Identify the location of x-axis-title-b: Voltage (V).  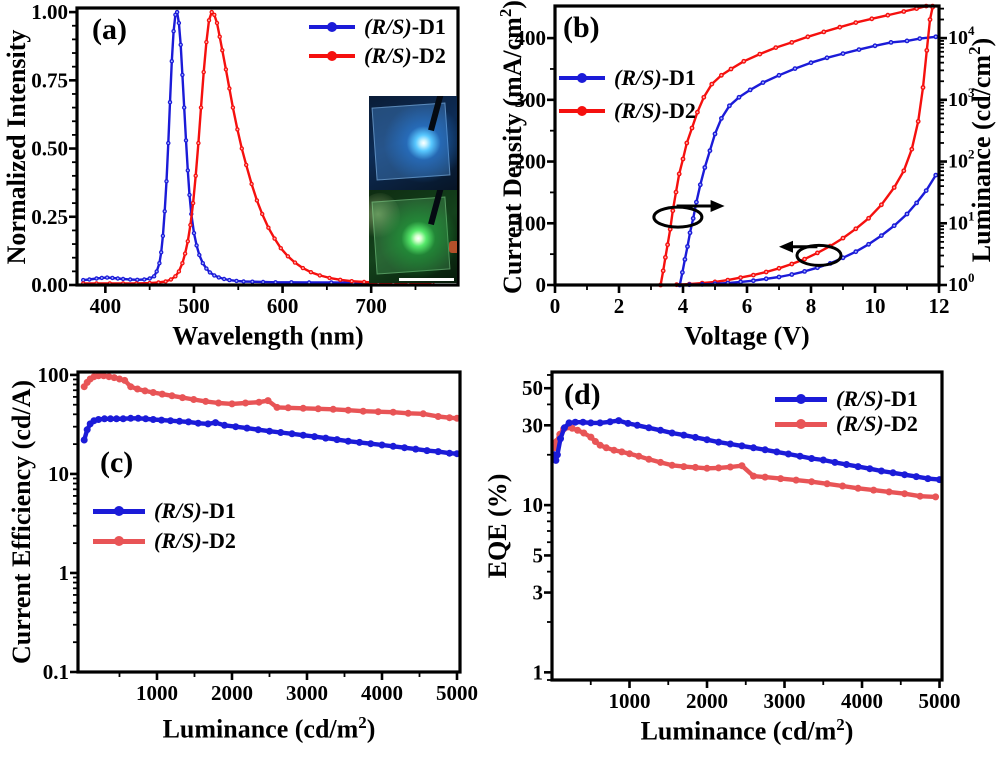
(747, 336).